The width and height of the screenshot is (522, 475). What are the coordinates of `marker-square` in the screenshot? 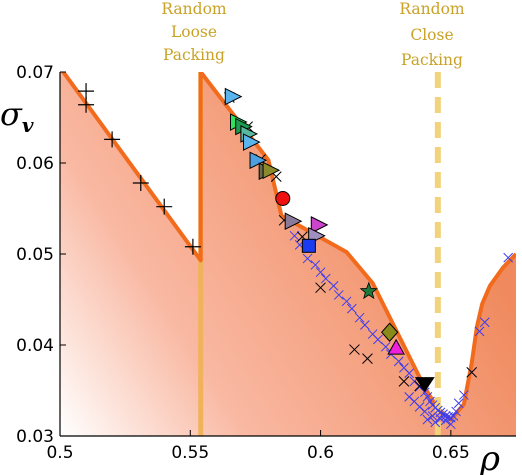 It's located at (308, 245).